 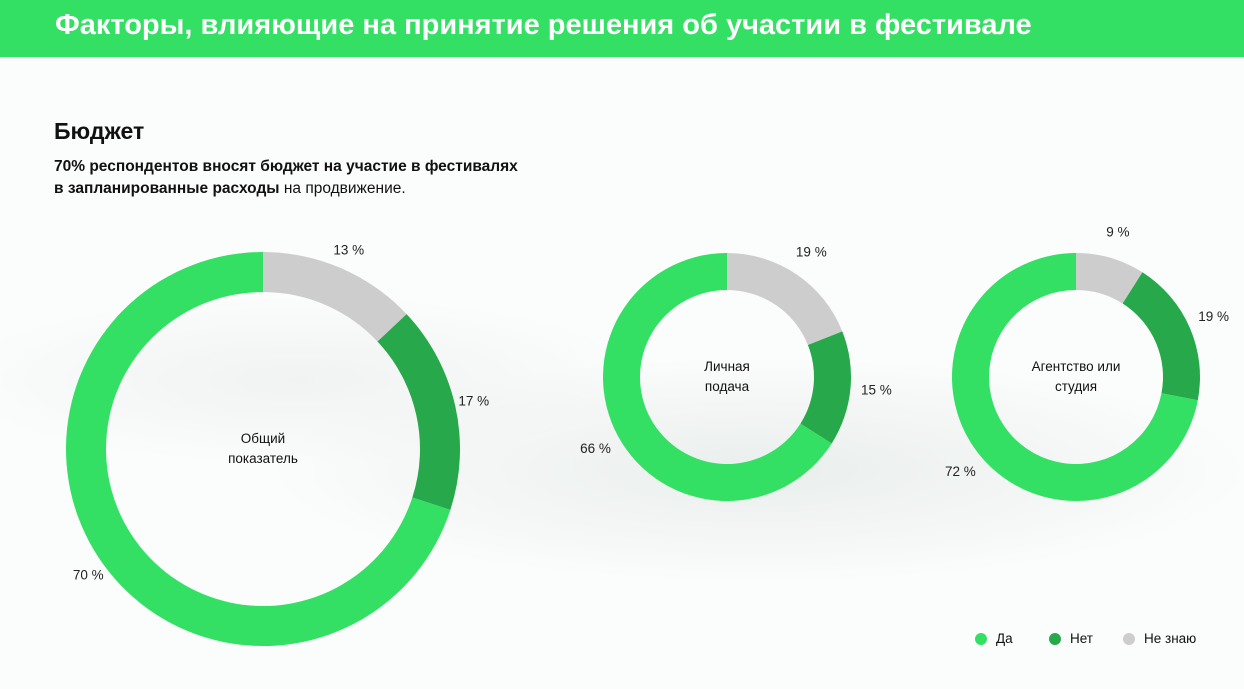 What do you see at coordinates (167, 188) in the screenshot?
I see `subtitle-bold: в запланированные расходы` at bounding box center [167, 188].